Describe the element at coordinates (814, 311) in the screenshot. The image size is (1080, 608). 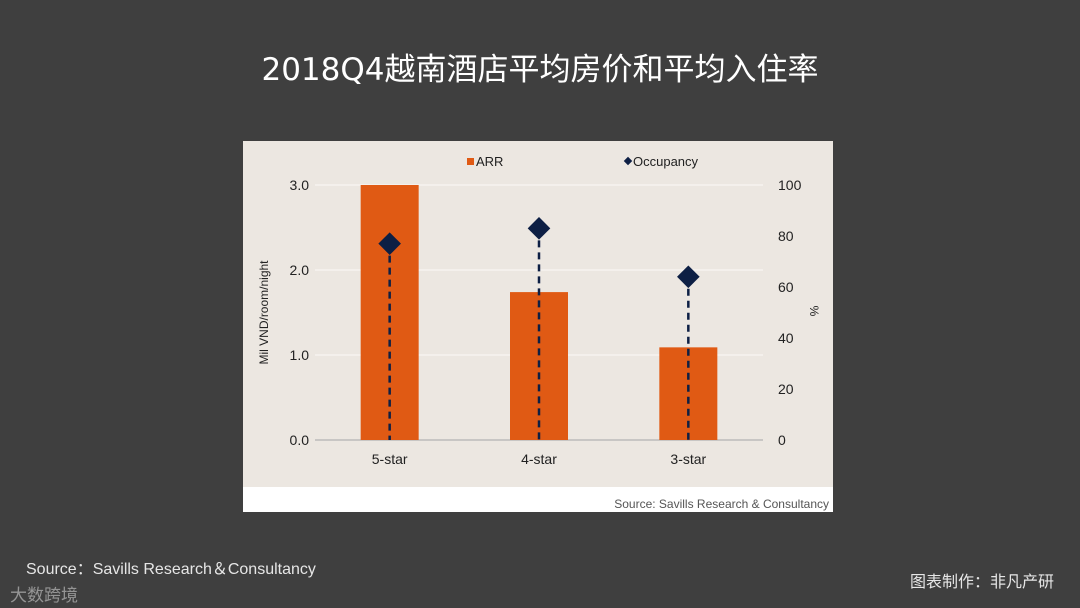
I see `y2-axis-label: %` at that location.